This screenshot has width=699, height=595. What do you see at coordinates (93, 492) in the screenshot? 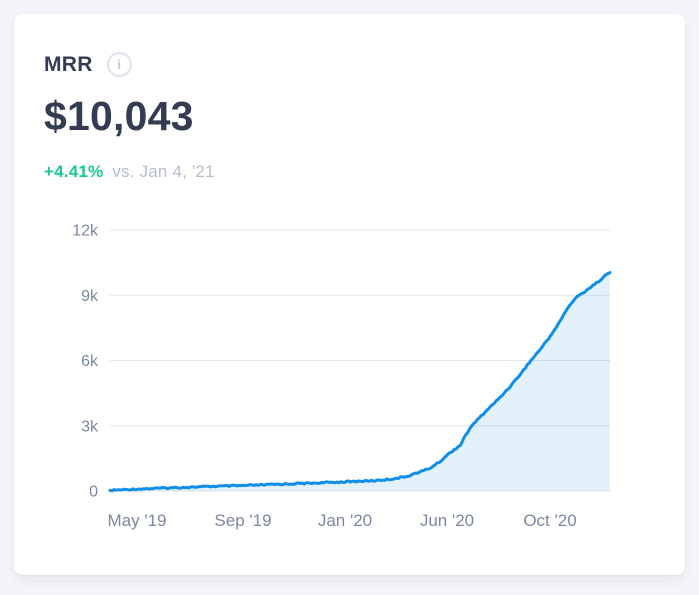
I see `y-axis-label-0: 0` at bounding box center [93, 492].